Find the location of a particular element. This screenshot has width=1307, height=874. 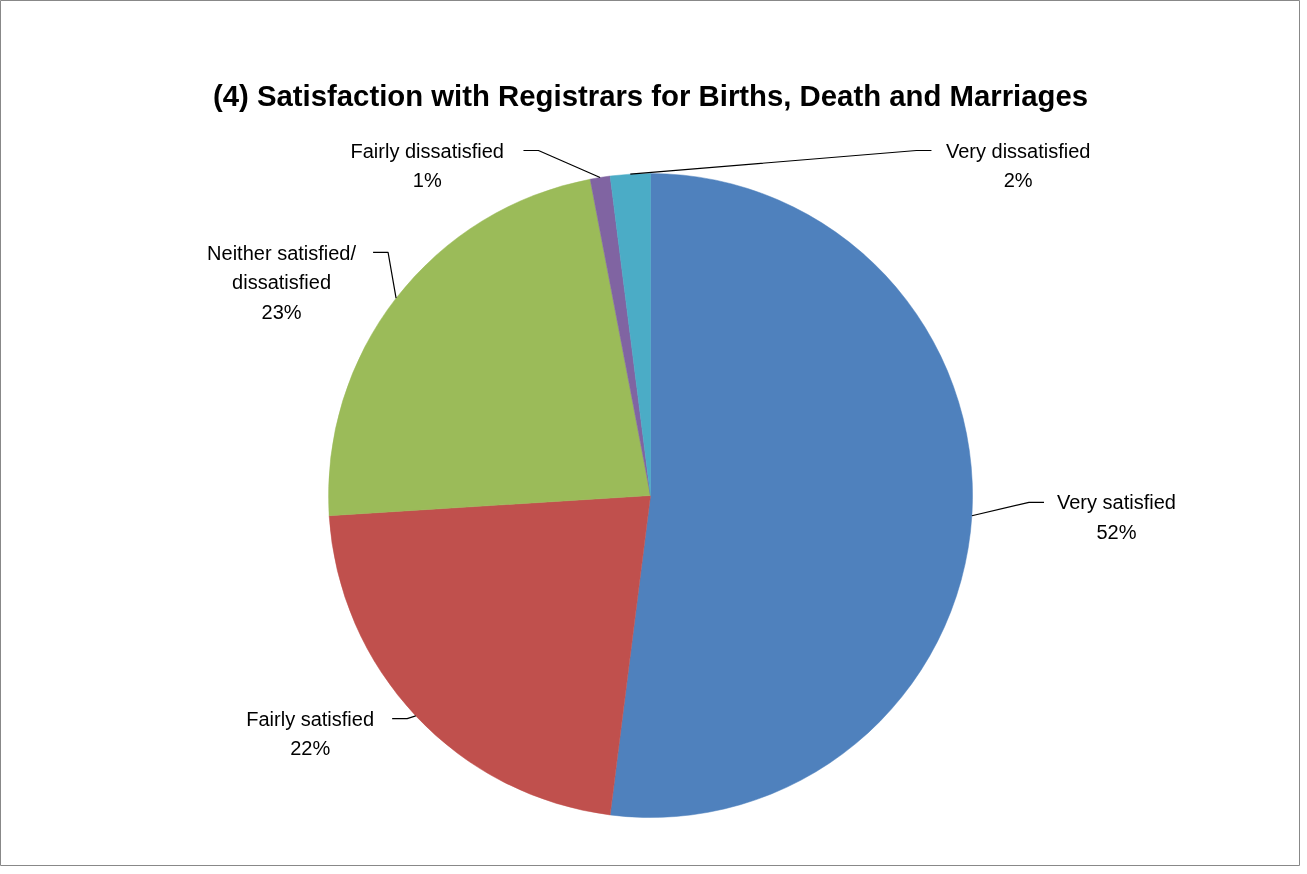

chart-title: (4) Satisfaction with Registrars for Births, Death and Marriages is located at coordinates (650, 95).